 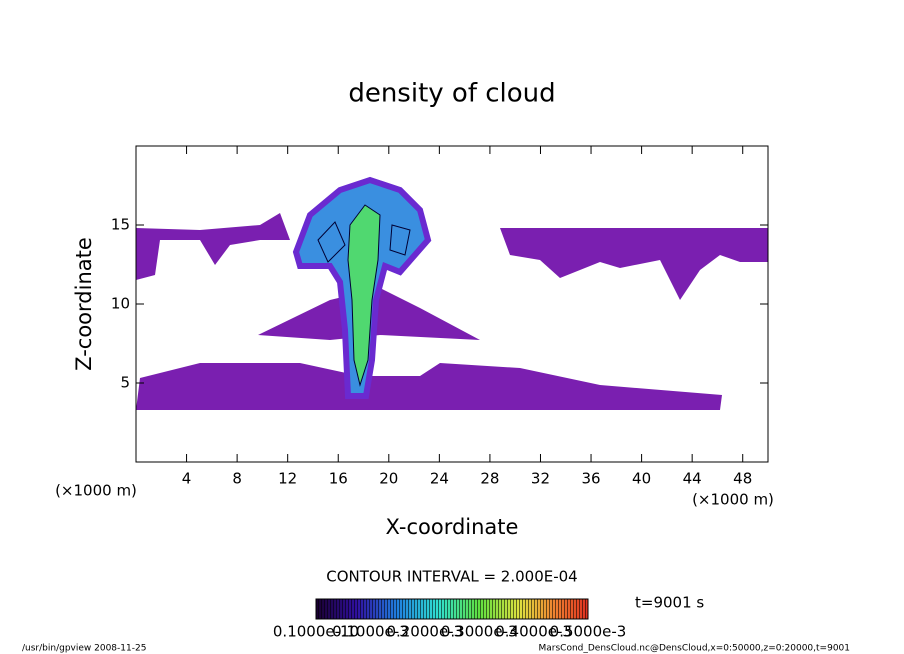 What do you see at coordinates (533, 632) in the screenshot?
I see `colorbar-label: 0.4000e-3` at bounding box center [533, 632].